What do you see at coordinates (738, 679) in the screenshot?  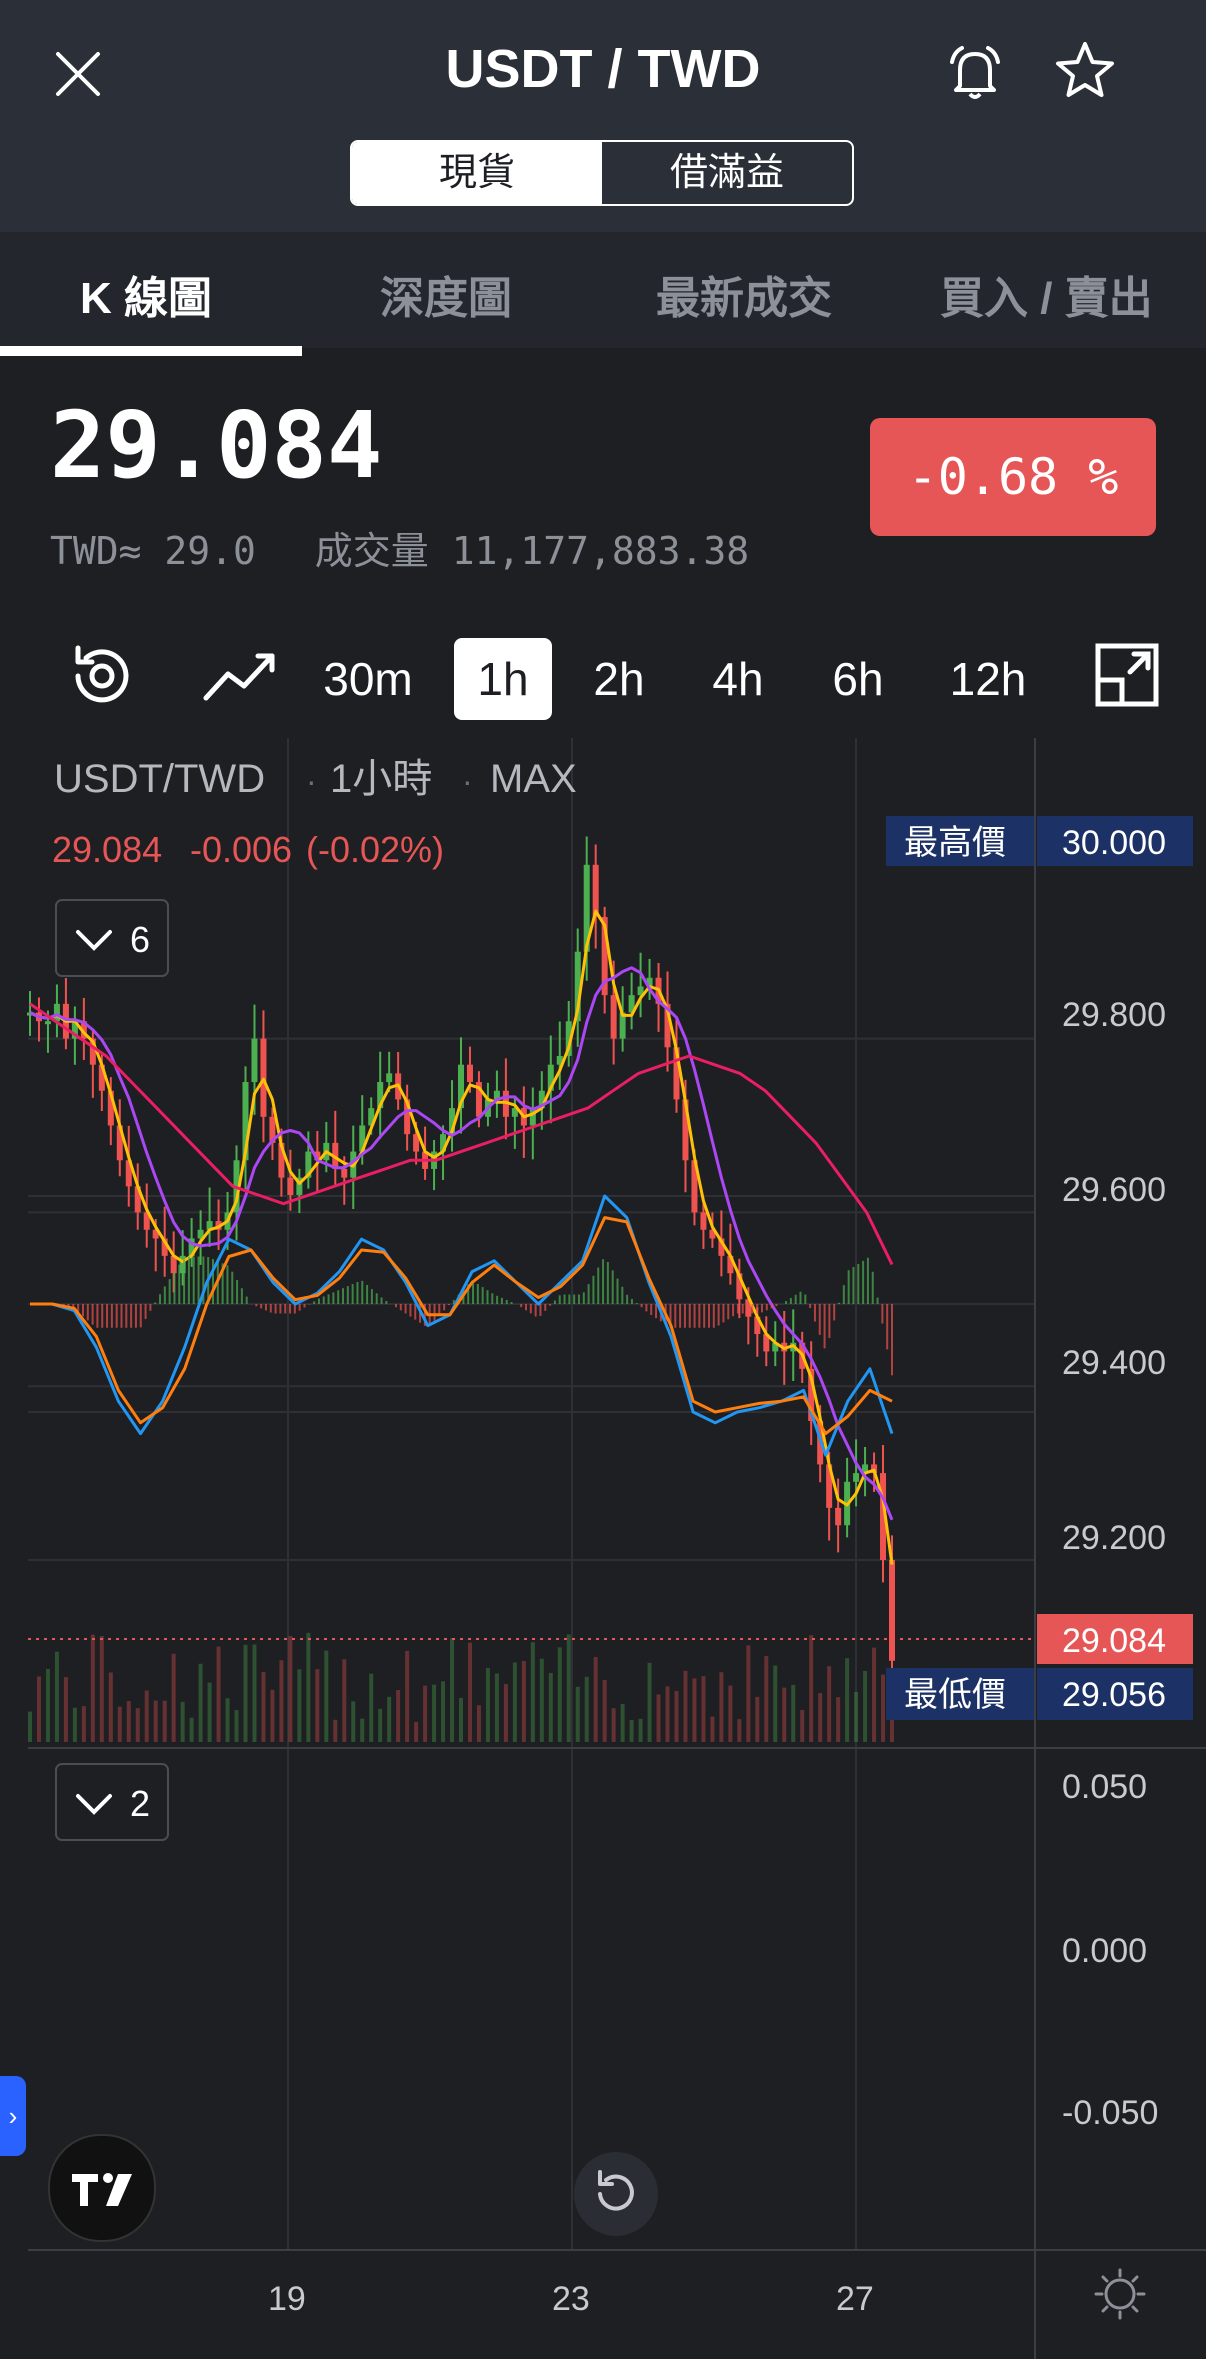 I see `timeframe-4h: 4h` at bounding box center [738, 679].